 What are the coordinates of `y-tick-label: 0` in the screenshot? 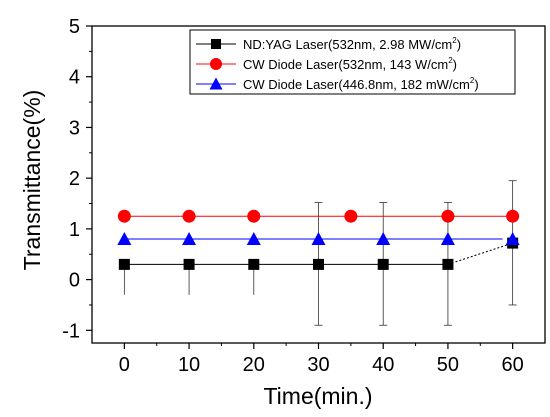 It's located at (74, 281).